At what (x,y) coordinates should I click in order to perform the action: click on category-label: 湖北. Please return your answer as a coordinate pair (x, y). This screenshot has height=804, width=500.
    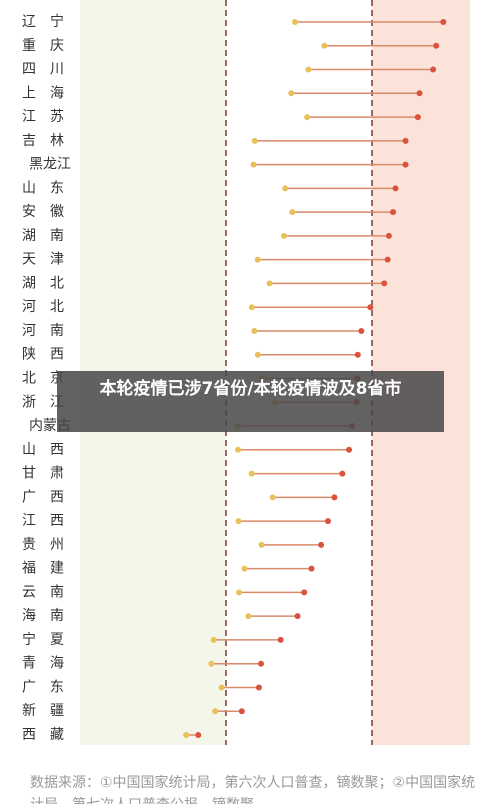
    Looking at the image, I should click on (50, 283).